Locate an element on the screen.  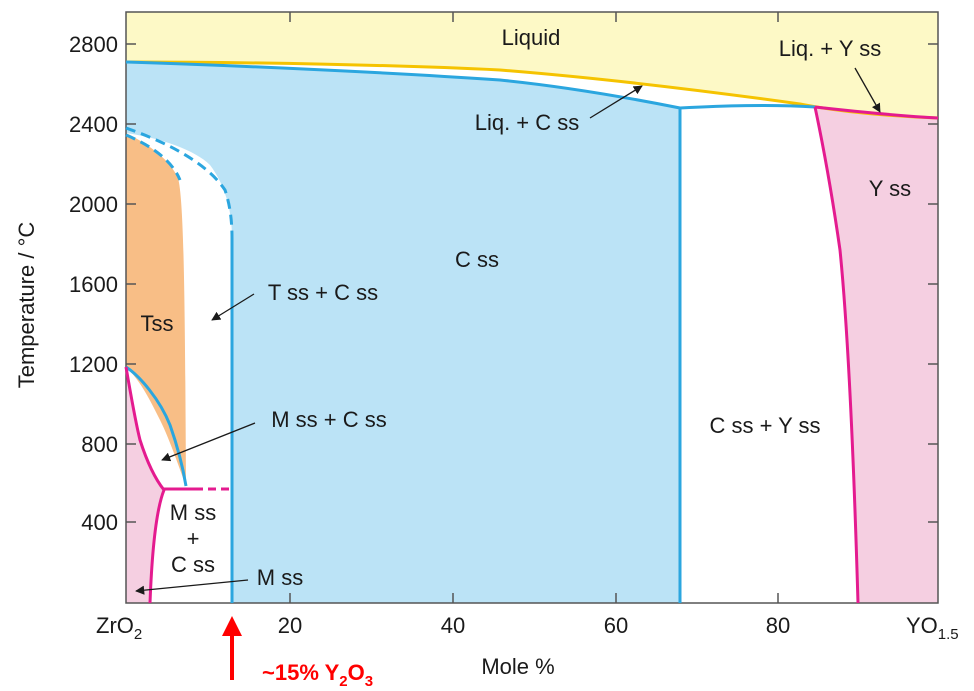
tetragonal-region is located at coordinates (156, 309).